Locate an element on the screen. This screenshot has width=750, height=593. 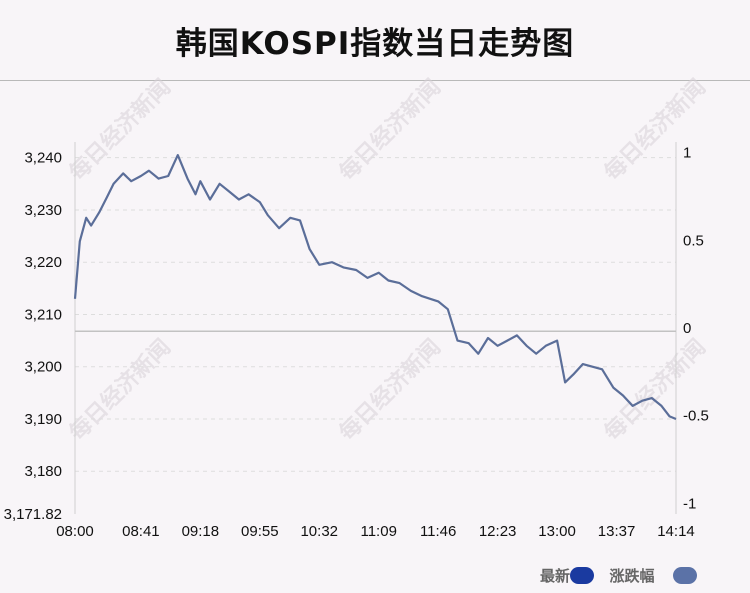
legend-label: 最新 is located at coordinates (555, 576).